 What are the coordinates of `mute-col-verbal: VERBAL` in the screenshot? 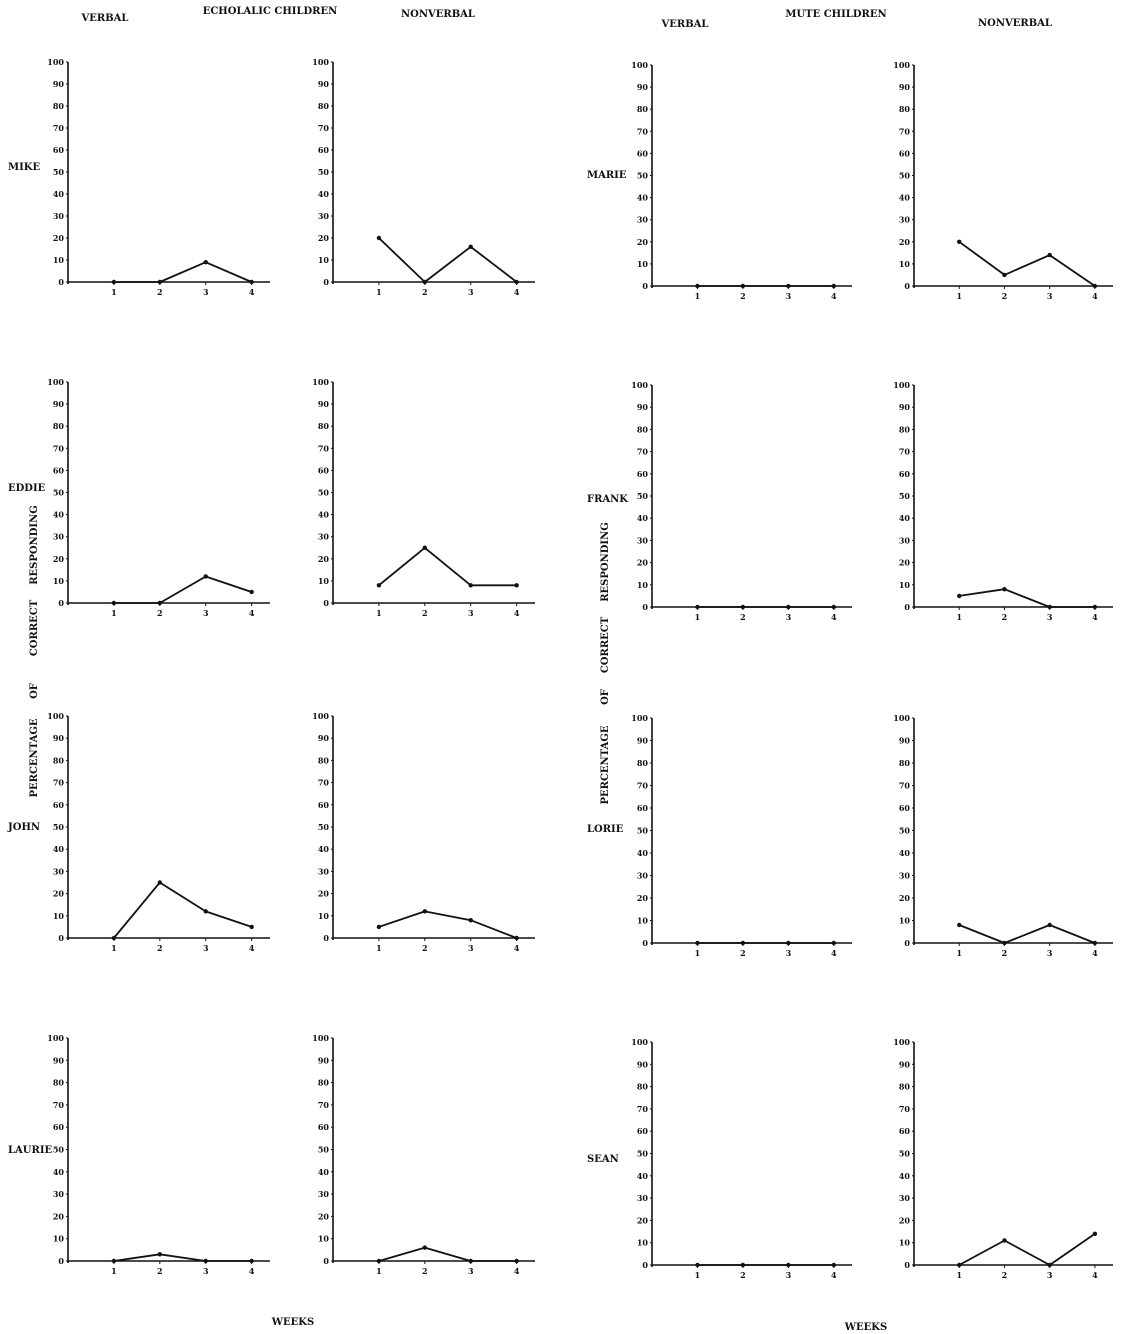 It's located at (685, 24).